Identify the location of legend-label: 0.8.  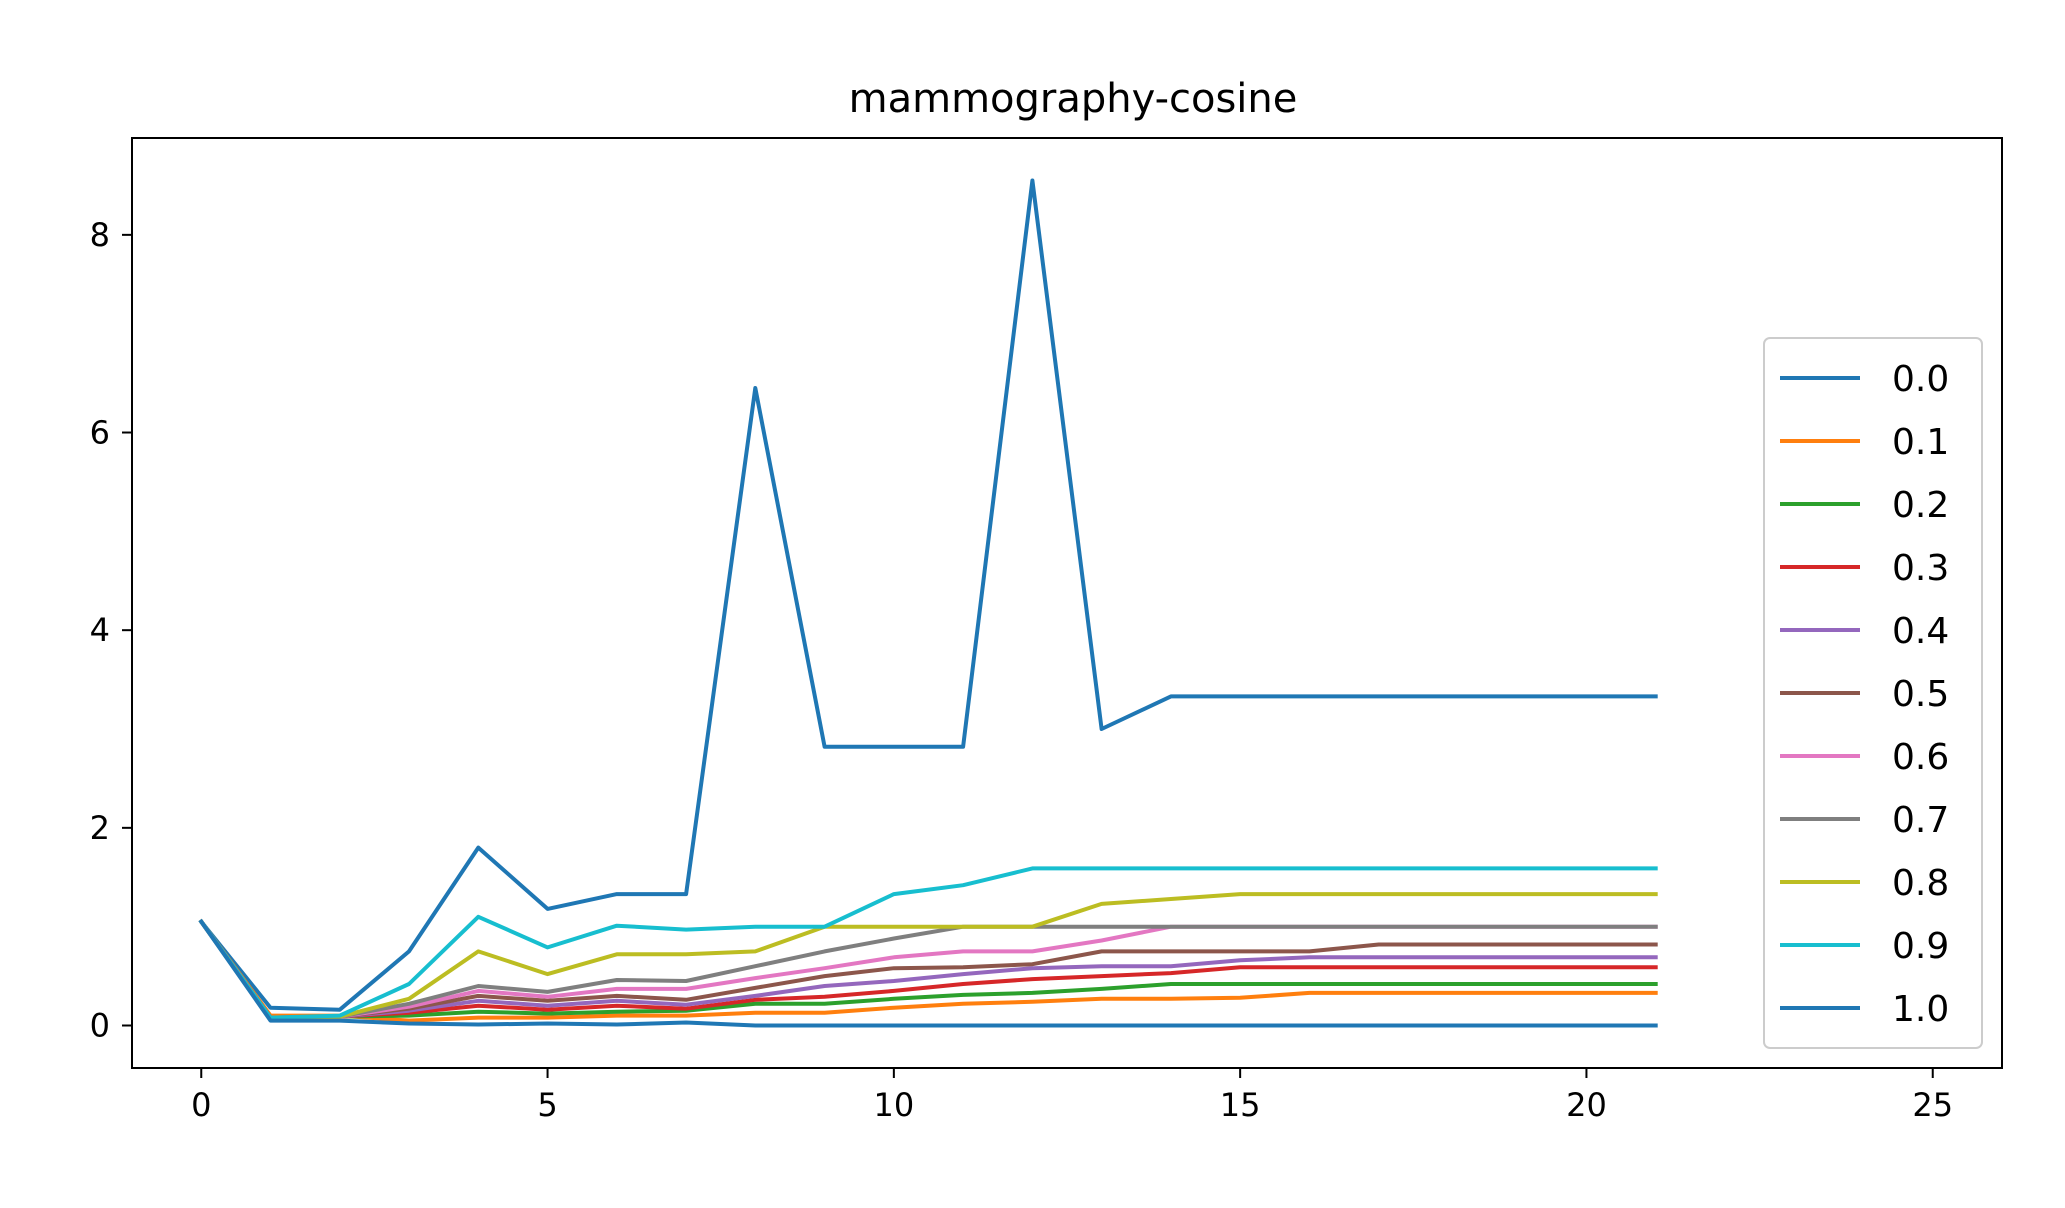
(1920, 883).